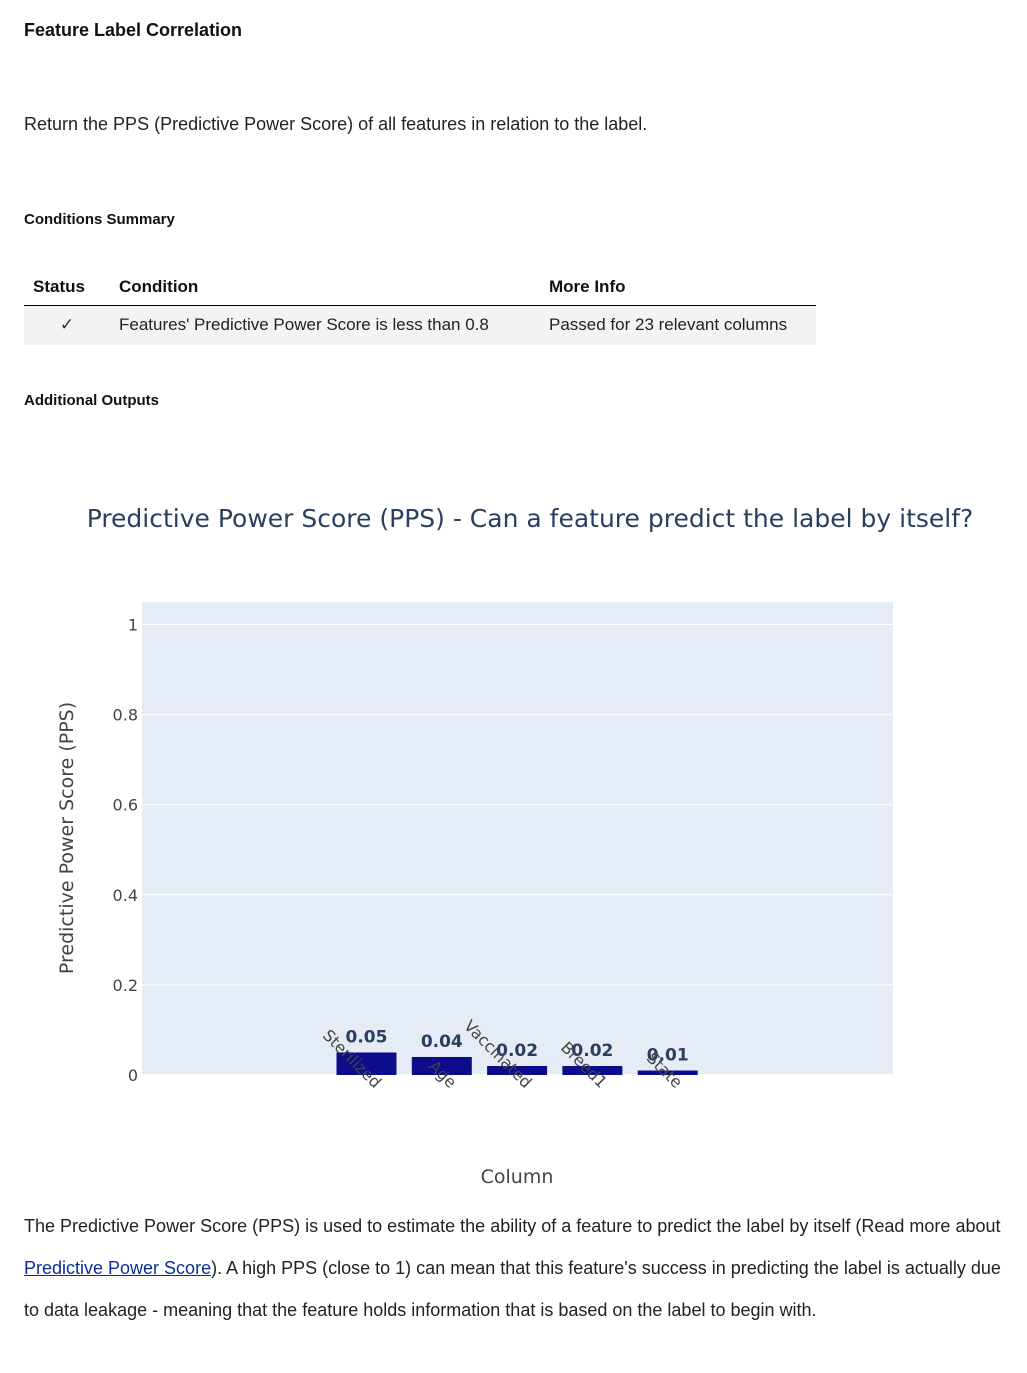  I want to click on y-tick-label: 0.8, so click(125, 715).